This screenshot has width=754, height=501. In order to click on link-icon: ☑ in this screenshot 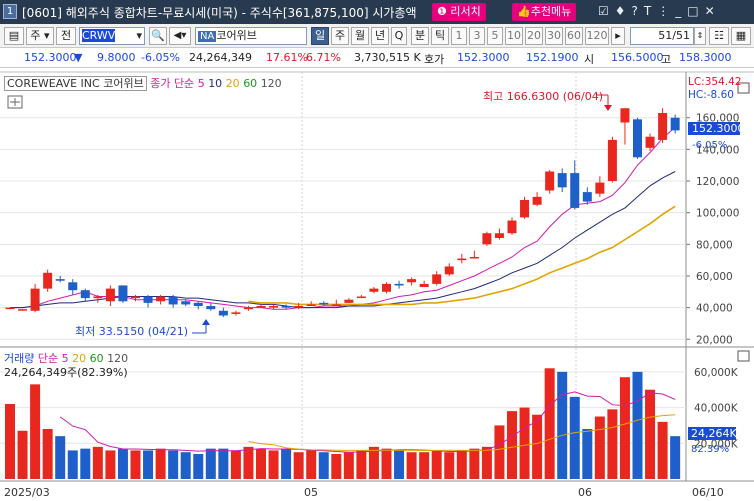, I will do `click(603, 11)`.